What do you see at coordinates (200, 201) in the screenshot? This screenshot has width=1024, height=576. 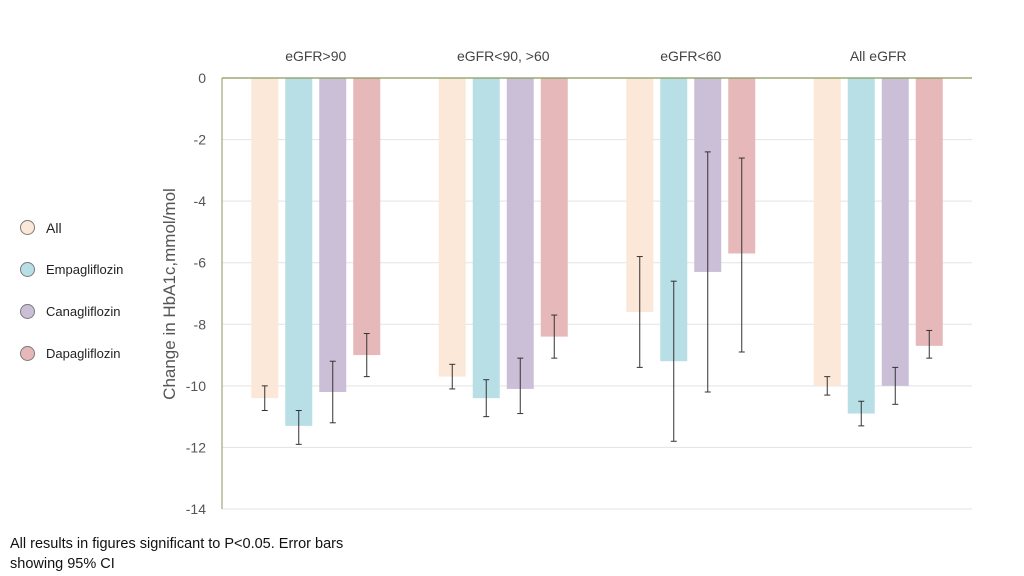 I see `y-tick-label: -4` at bounding box center [200, 201].